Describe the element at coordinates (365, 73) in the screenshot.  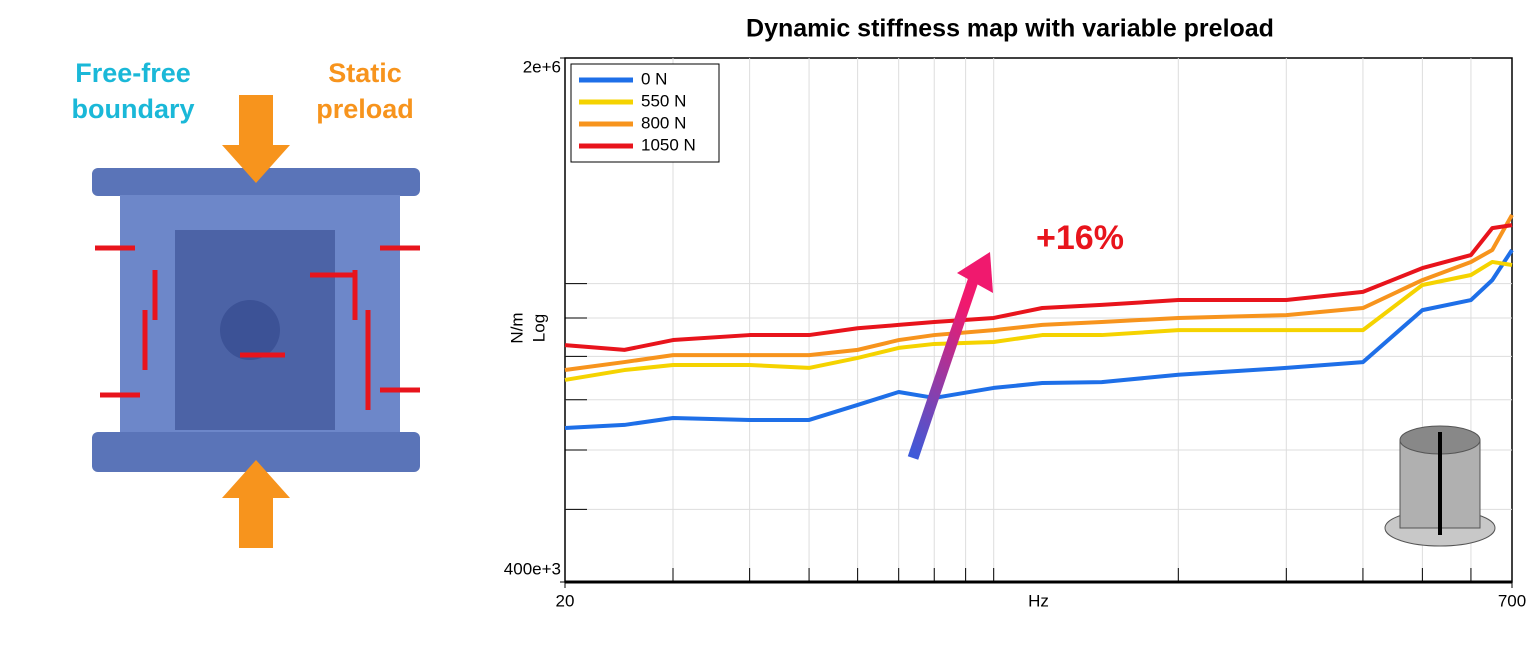
I see `label: Static` at that location.